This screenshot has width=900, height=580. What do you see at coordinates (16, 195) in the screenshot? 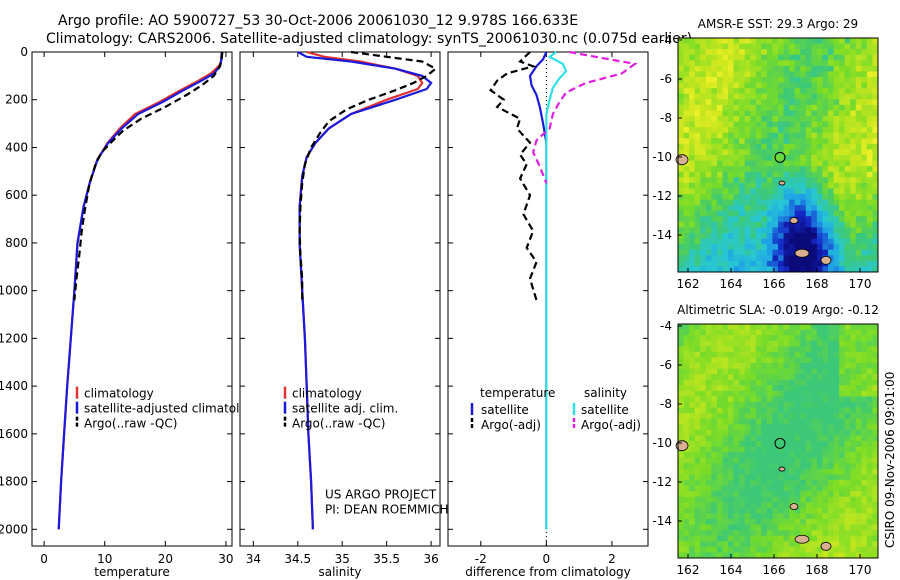
I see `y-tick-label: 600` at bounding box center [16, 195].